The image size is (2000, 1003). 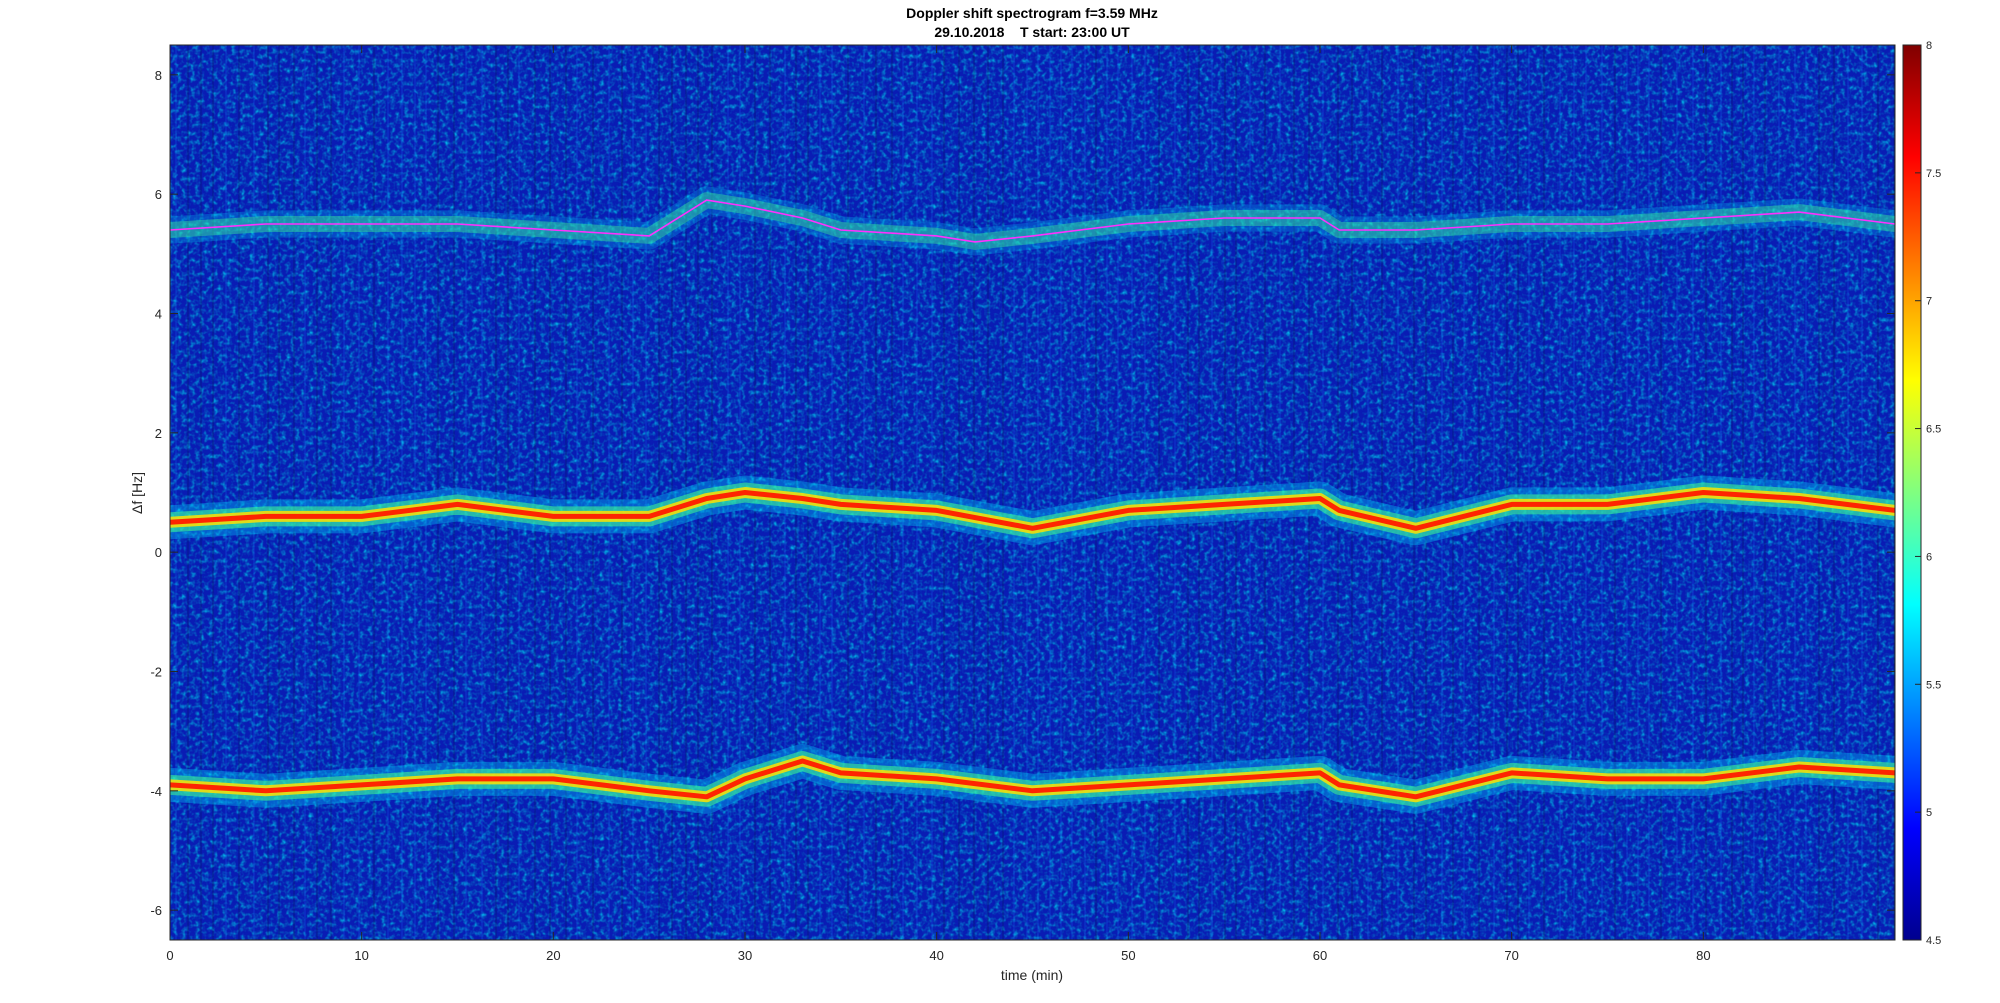 I want to click on x-tick-label: 20, so click(x=553, y=955).